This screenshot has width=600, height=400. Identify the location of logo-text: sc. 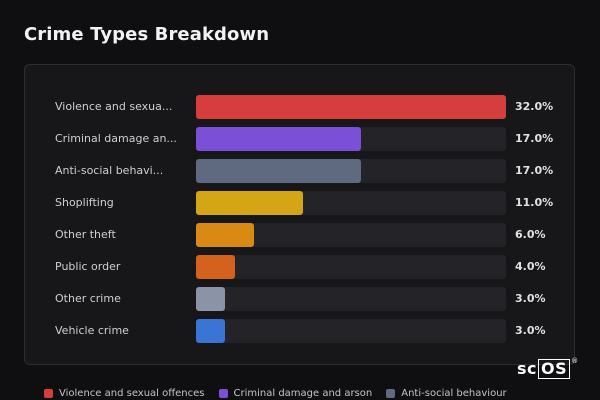
(527, 368).